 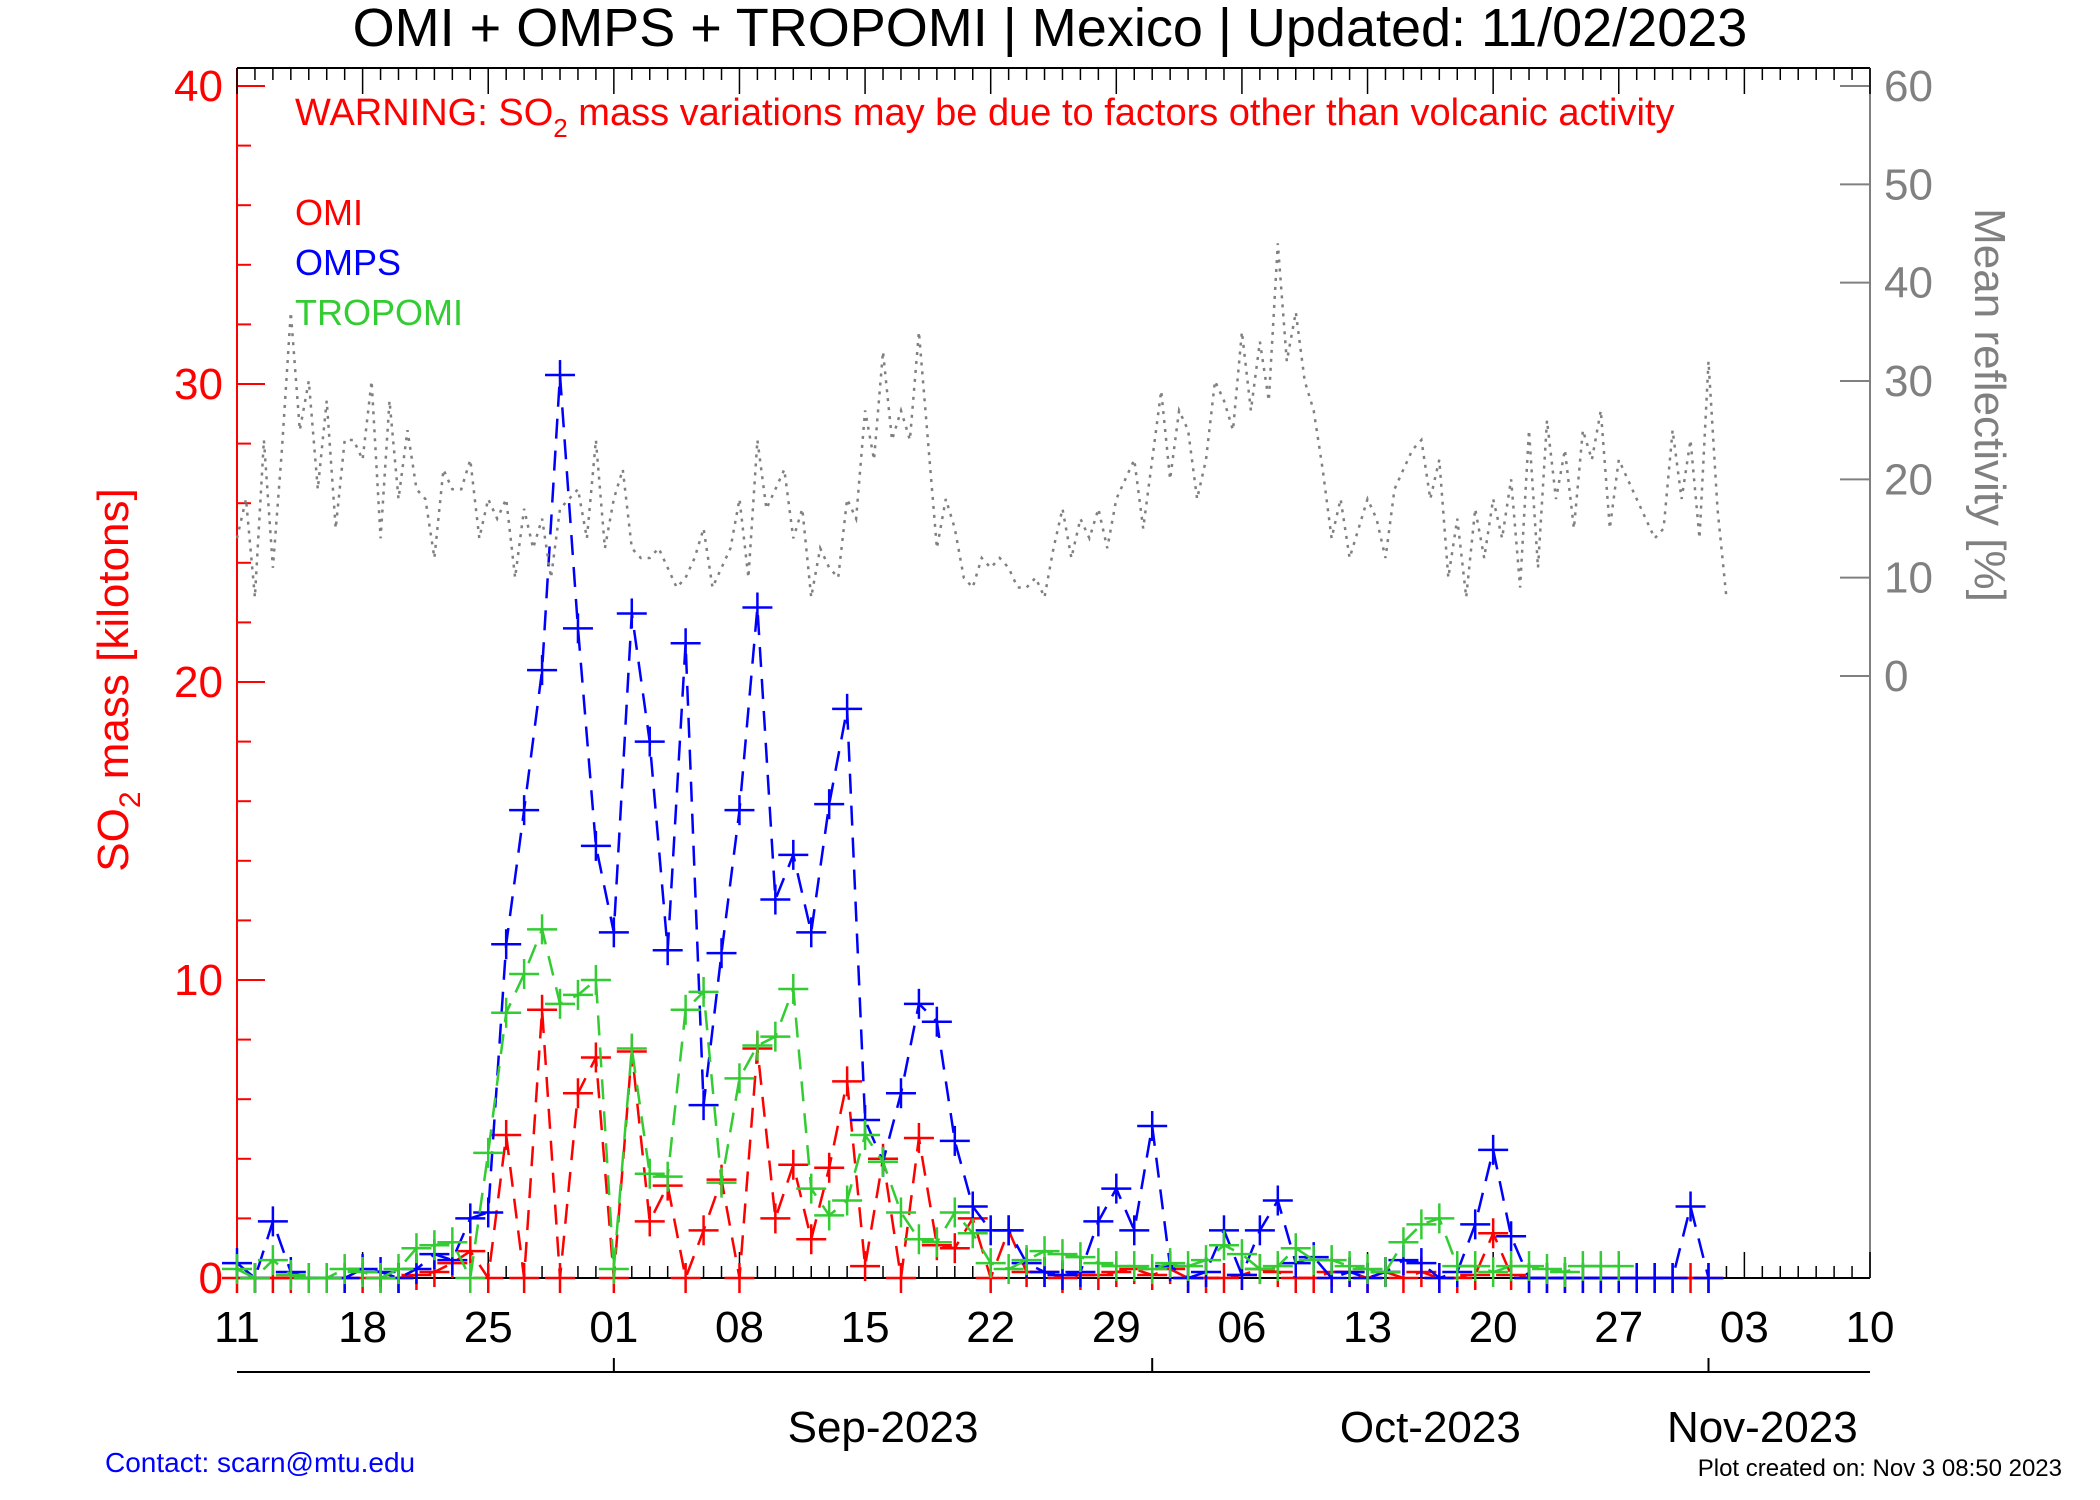 What do you see at coordinates (1908, 479) in the screenshot?
I see `y2-tick-label: 20` at bounding box center [1908, 479].